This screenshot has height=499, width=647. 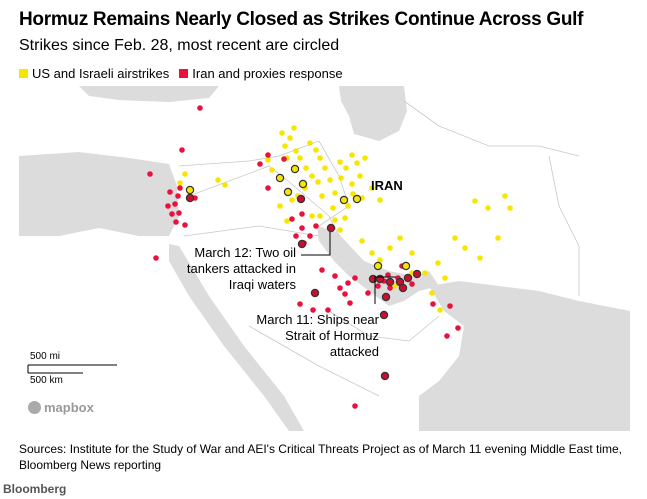 I want to click on legend-label: US and Israeli airstrikes, so click(x=101, y=73).